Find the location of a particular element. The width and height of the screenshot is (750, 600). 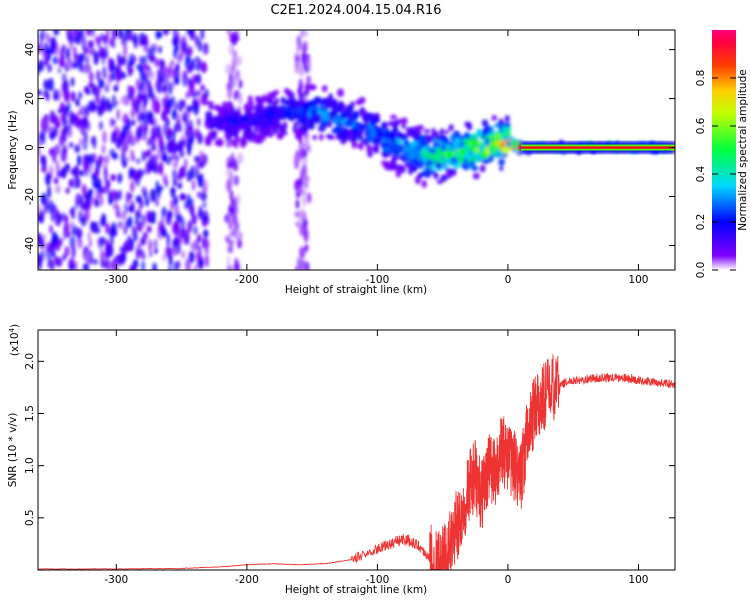

spectrogram-ytick-label: 40 is located at coordinates (30, 49).